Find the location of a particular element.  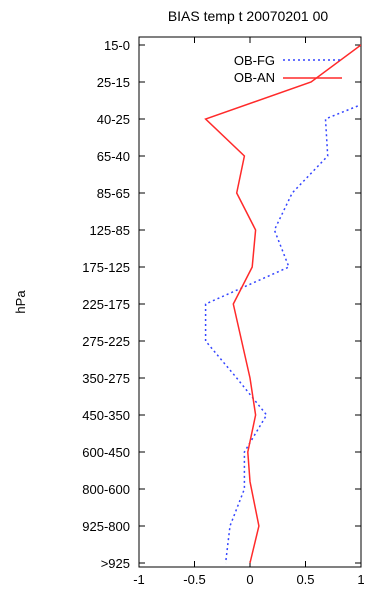

y-tick-label: 450-350 is located at coordinates (106, 415).